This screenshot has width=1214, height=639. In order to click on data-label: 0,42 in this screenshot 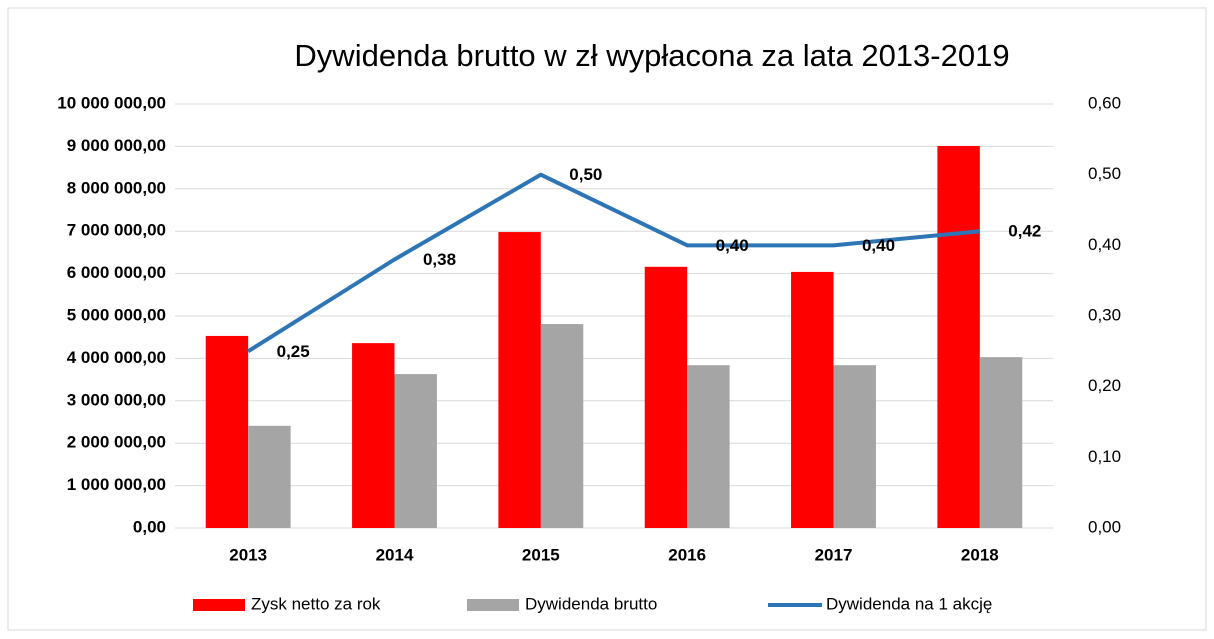, I will do `click(1024, 231)`.